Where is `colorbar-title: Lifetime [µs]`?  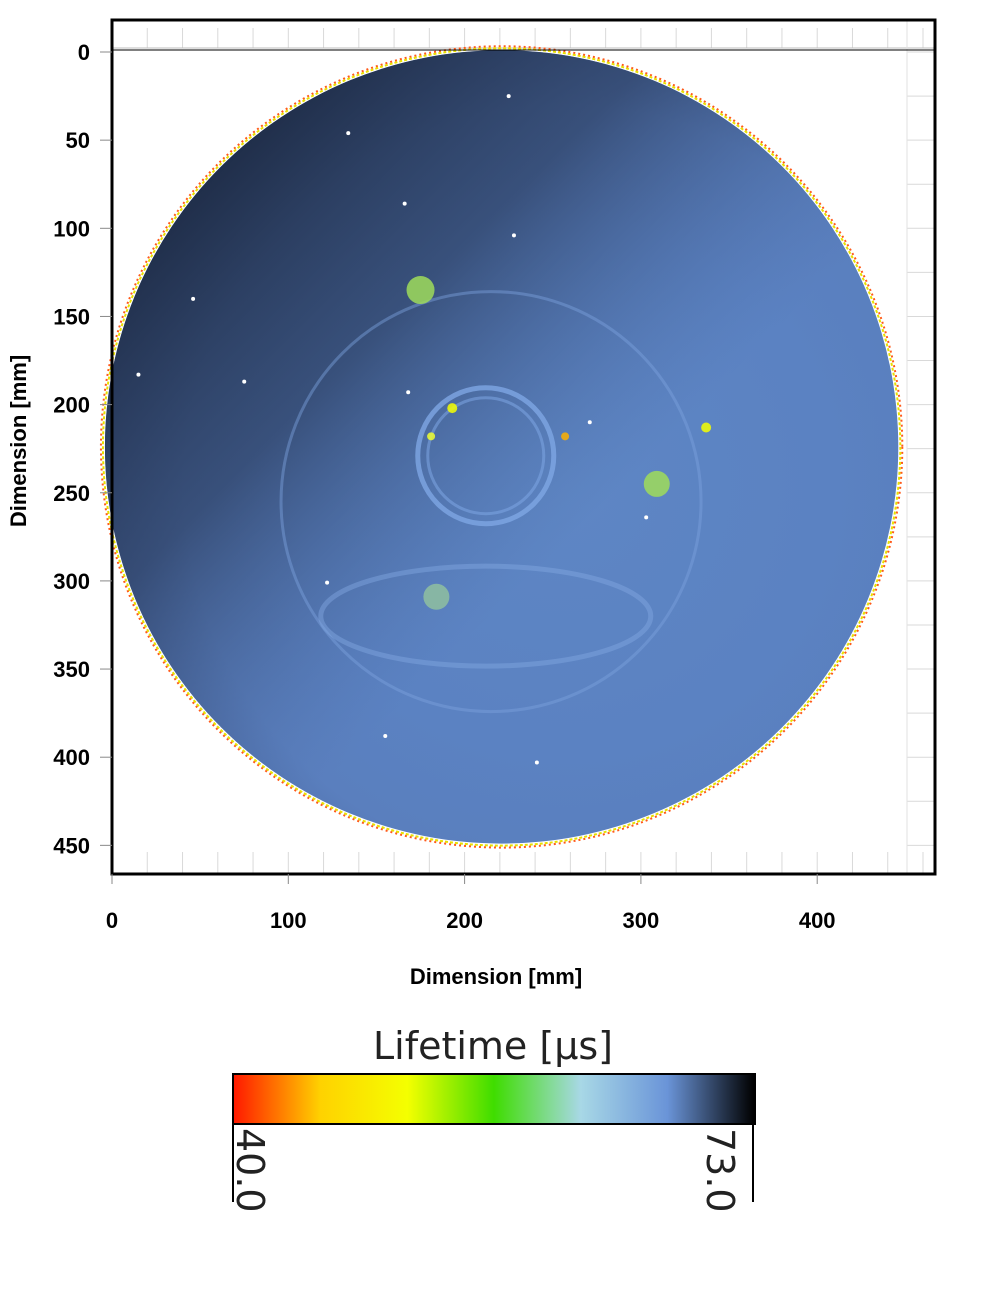 colorbar-title: Lifetime [µs] is located at coordinates (493, 1046).